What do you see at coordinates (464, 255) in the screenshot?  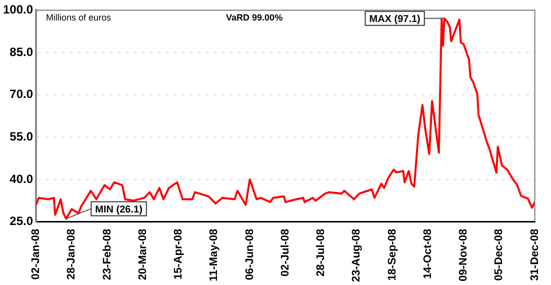 I see `x-tick-label: 09-Nov-08` at bounding box center [464, 255].